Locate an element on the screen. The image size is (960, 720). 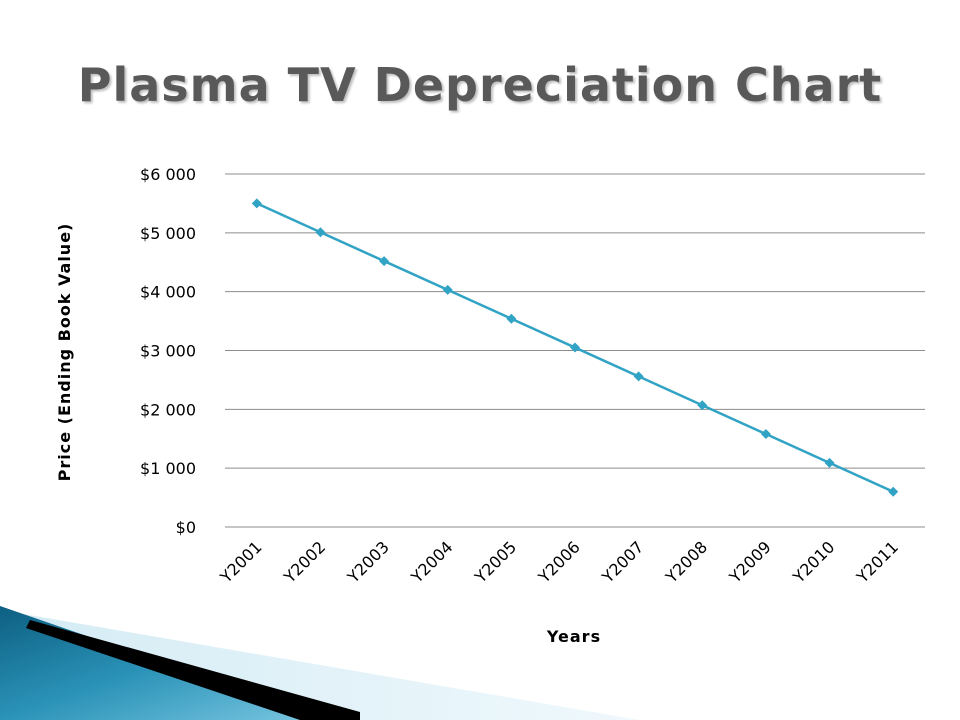
slide-title: Plasma TV Depreciation Chart is located at coordinates (480, 85).